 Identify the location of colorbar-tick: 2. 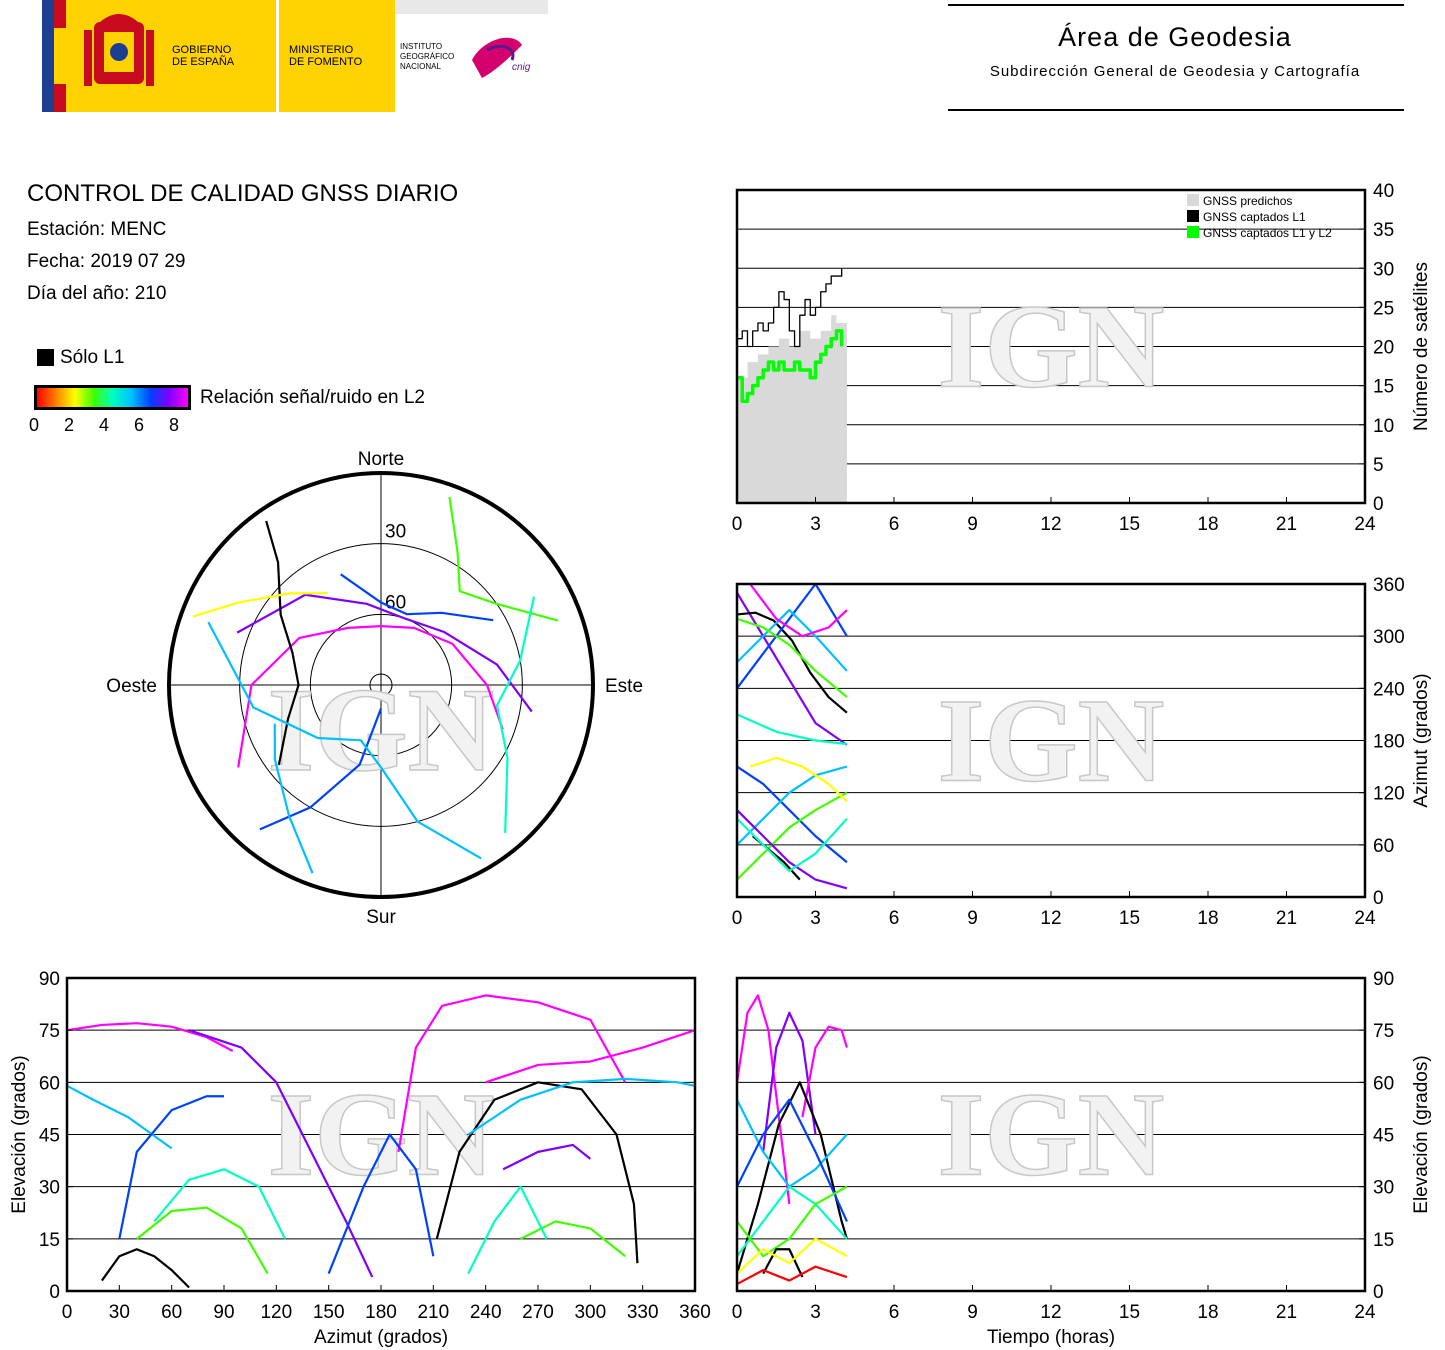
(69, 425).